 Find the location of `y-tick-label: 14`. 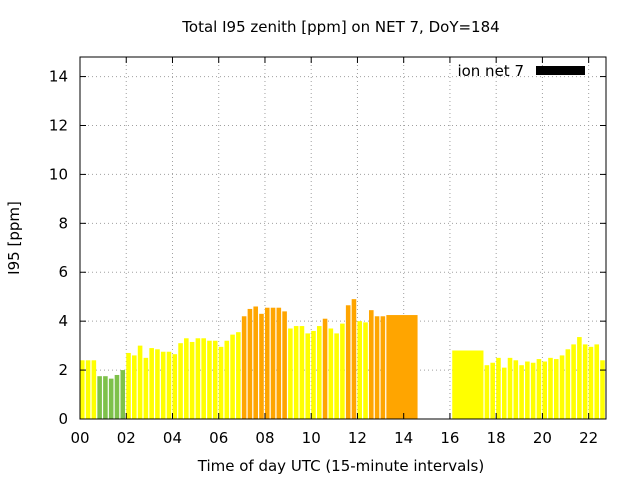

y-tick-label: 14 is located at coordinates (58, 77).